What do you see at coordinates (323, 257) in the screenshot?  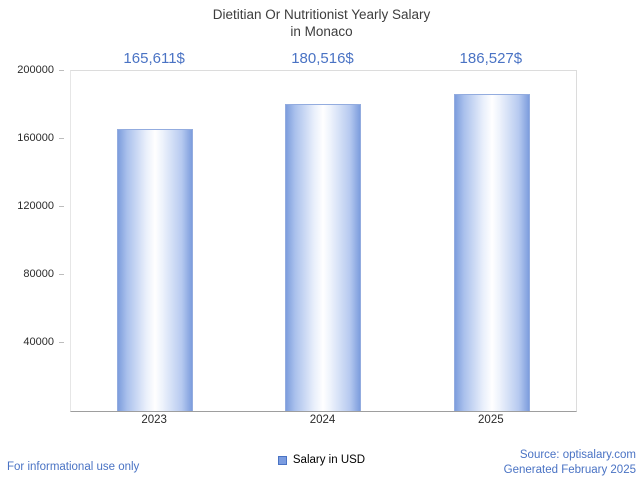 I see `bar-2024` at bounding box center [323, 257].